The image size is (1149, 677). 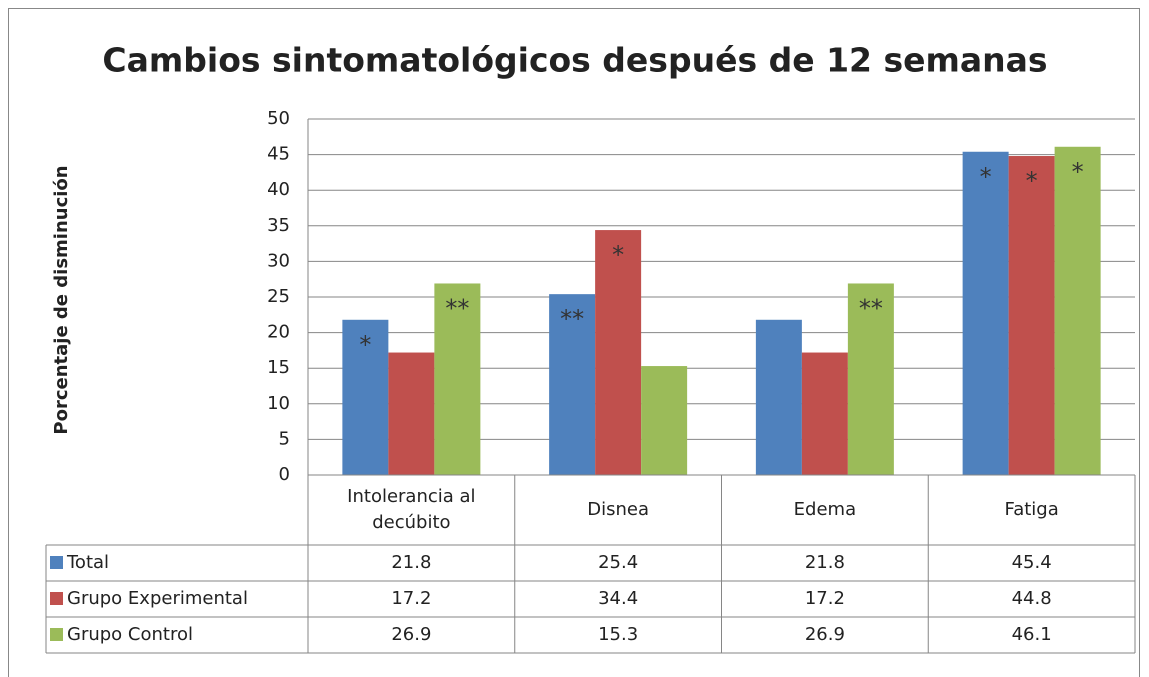 I want to click on category-cell: Disnea, so click(x=618, y=509).